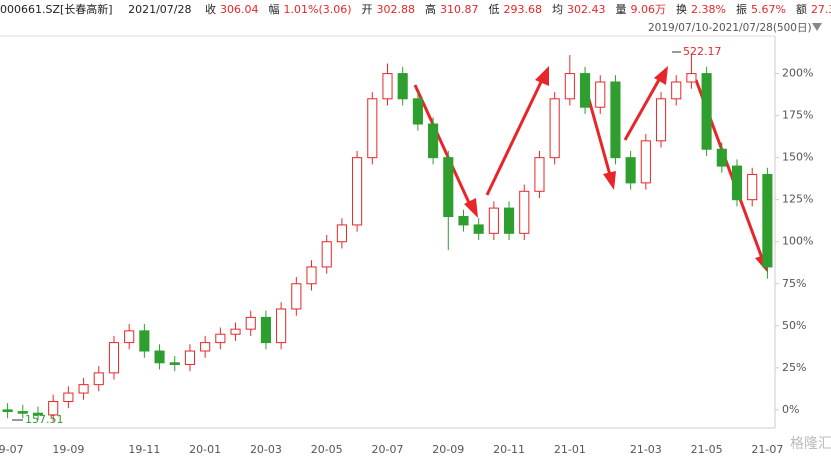  What do you see at coordinates (817, 27) in the screenshot?
I see `dropdown` at bounding box center [817, 27].